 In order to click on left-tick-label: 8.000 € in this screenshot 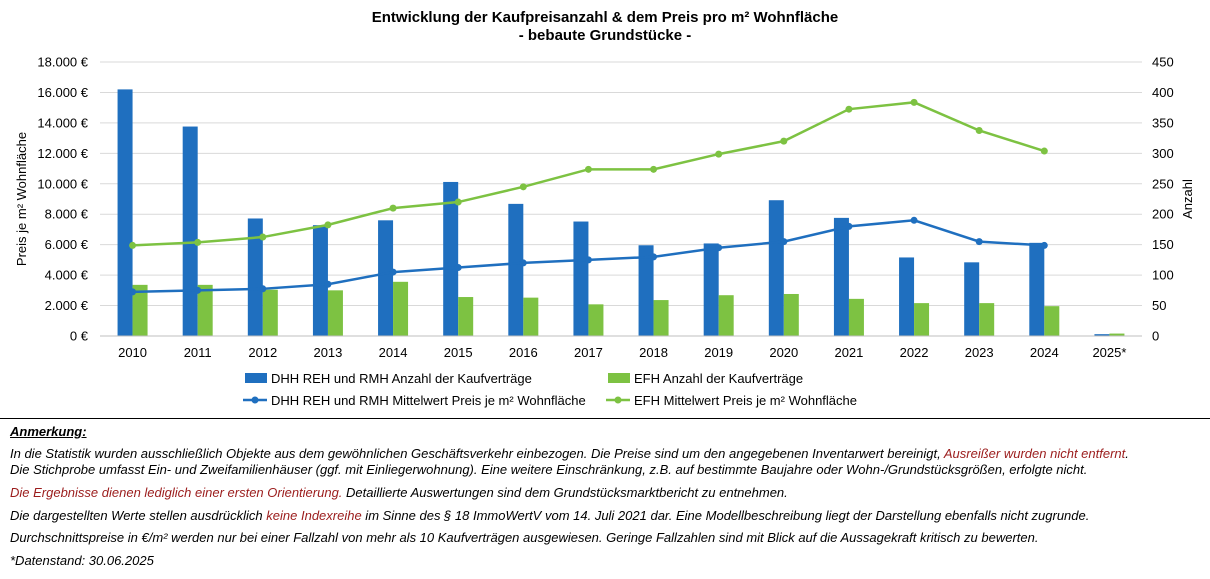, I will do `click(67, 214)`.